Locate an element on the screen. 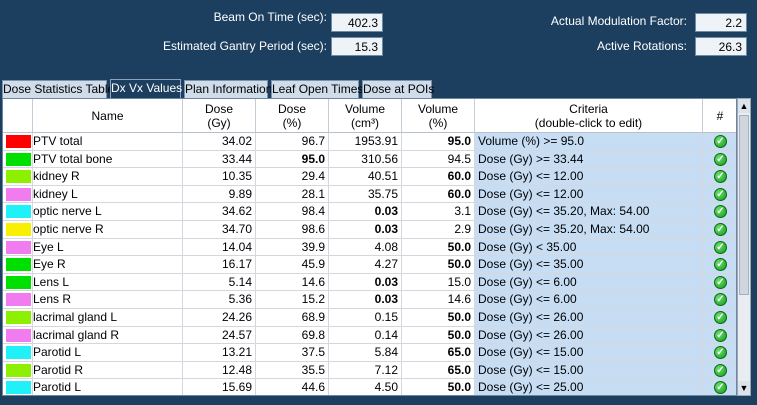 This screenshot has width=757, height=405. header-dose-gy: Dose (Gy) is located at coordinates (219, 116).